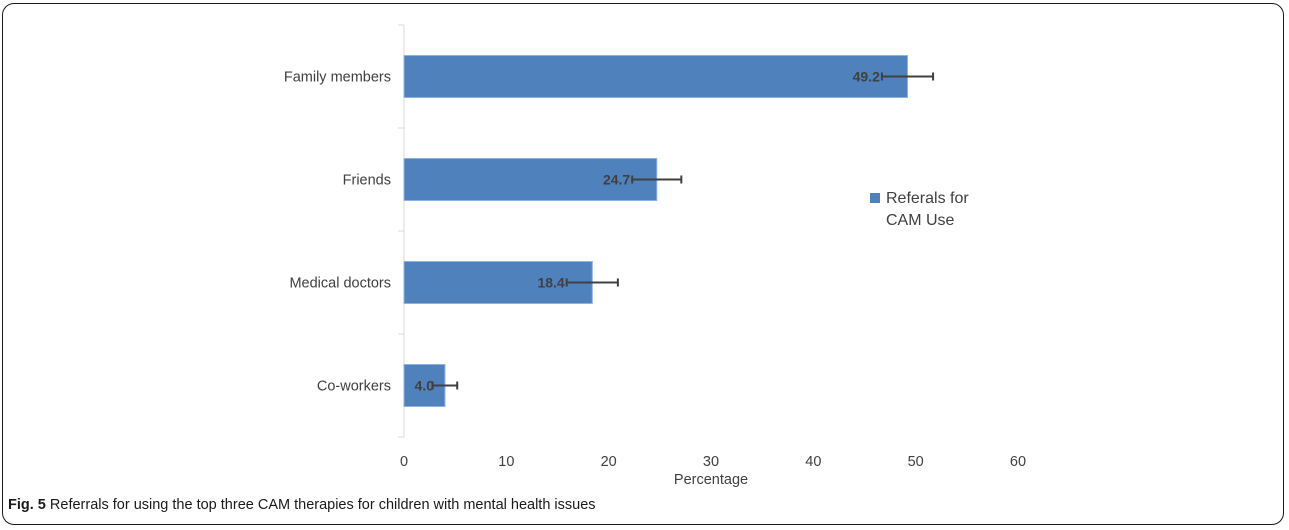  What do you see at coordinates (866, 77) in the screenshot?
I see `data-label: 49.2` at bounding box center [866, 77].